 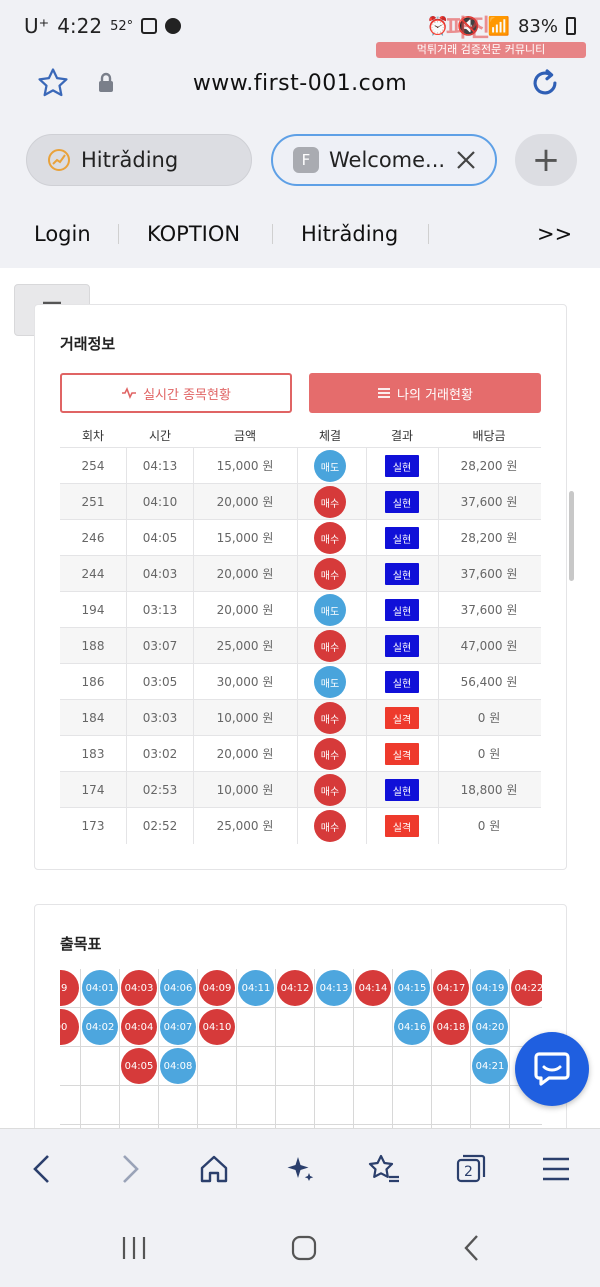 I want to click on overflow-menu-button, so click(x=556, y=1169).